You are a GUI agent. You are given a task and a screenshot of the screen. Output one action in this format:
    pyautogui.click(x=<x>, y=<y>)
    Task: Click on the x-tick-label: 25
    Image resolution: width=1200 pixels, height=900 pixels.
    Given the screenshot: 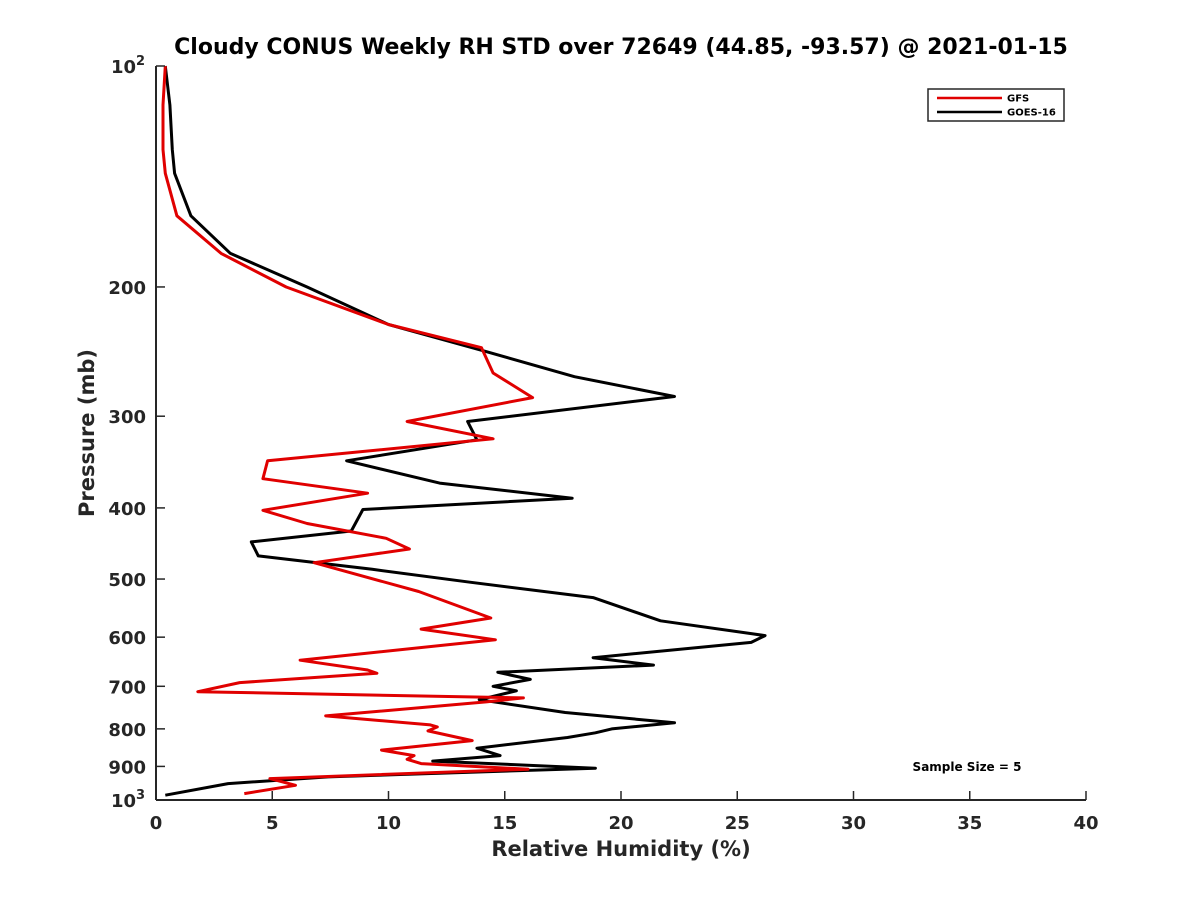 What is the action you would take?
    pyautogui.click(x=737, y=823)
    